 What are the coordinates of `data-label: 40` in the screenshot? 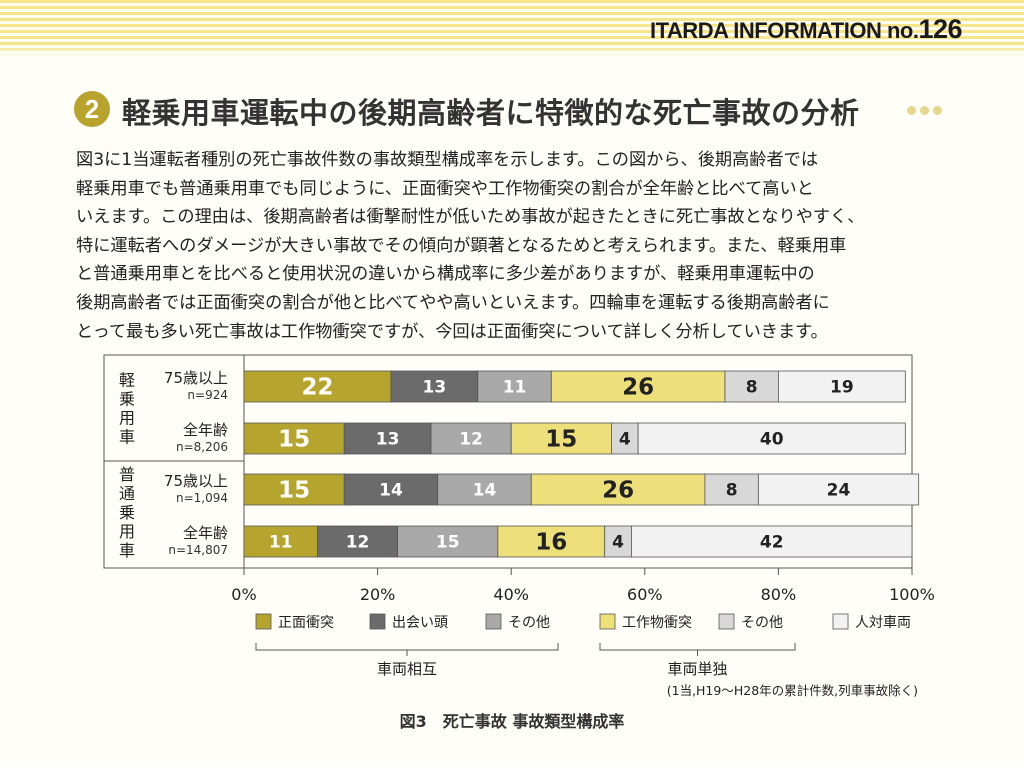 It's located at (772, 440).